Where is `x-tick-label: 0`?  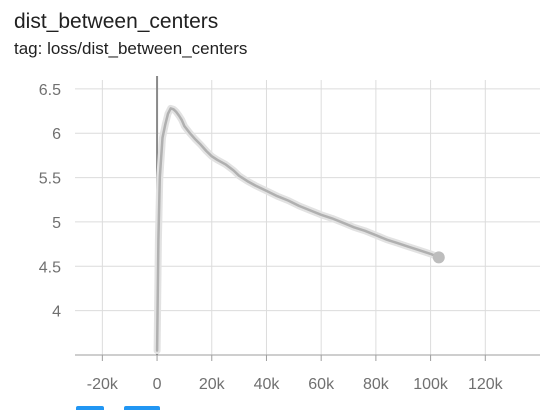
x-tick-label: 0 is located at coordinates (157, 384).